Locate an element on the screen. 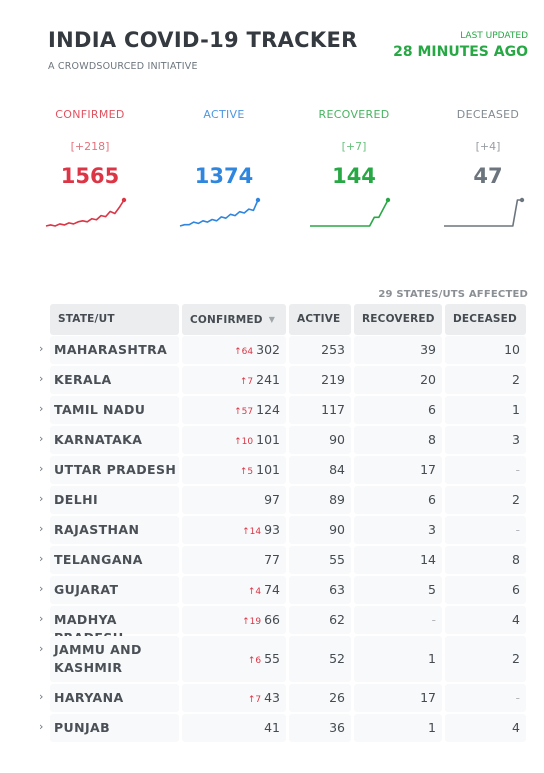  cell-recovered: 3 is located at coordinates (398, 530).